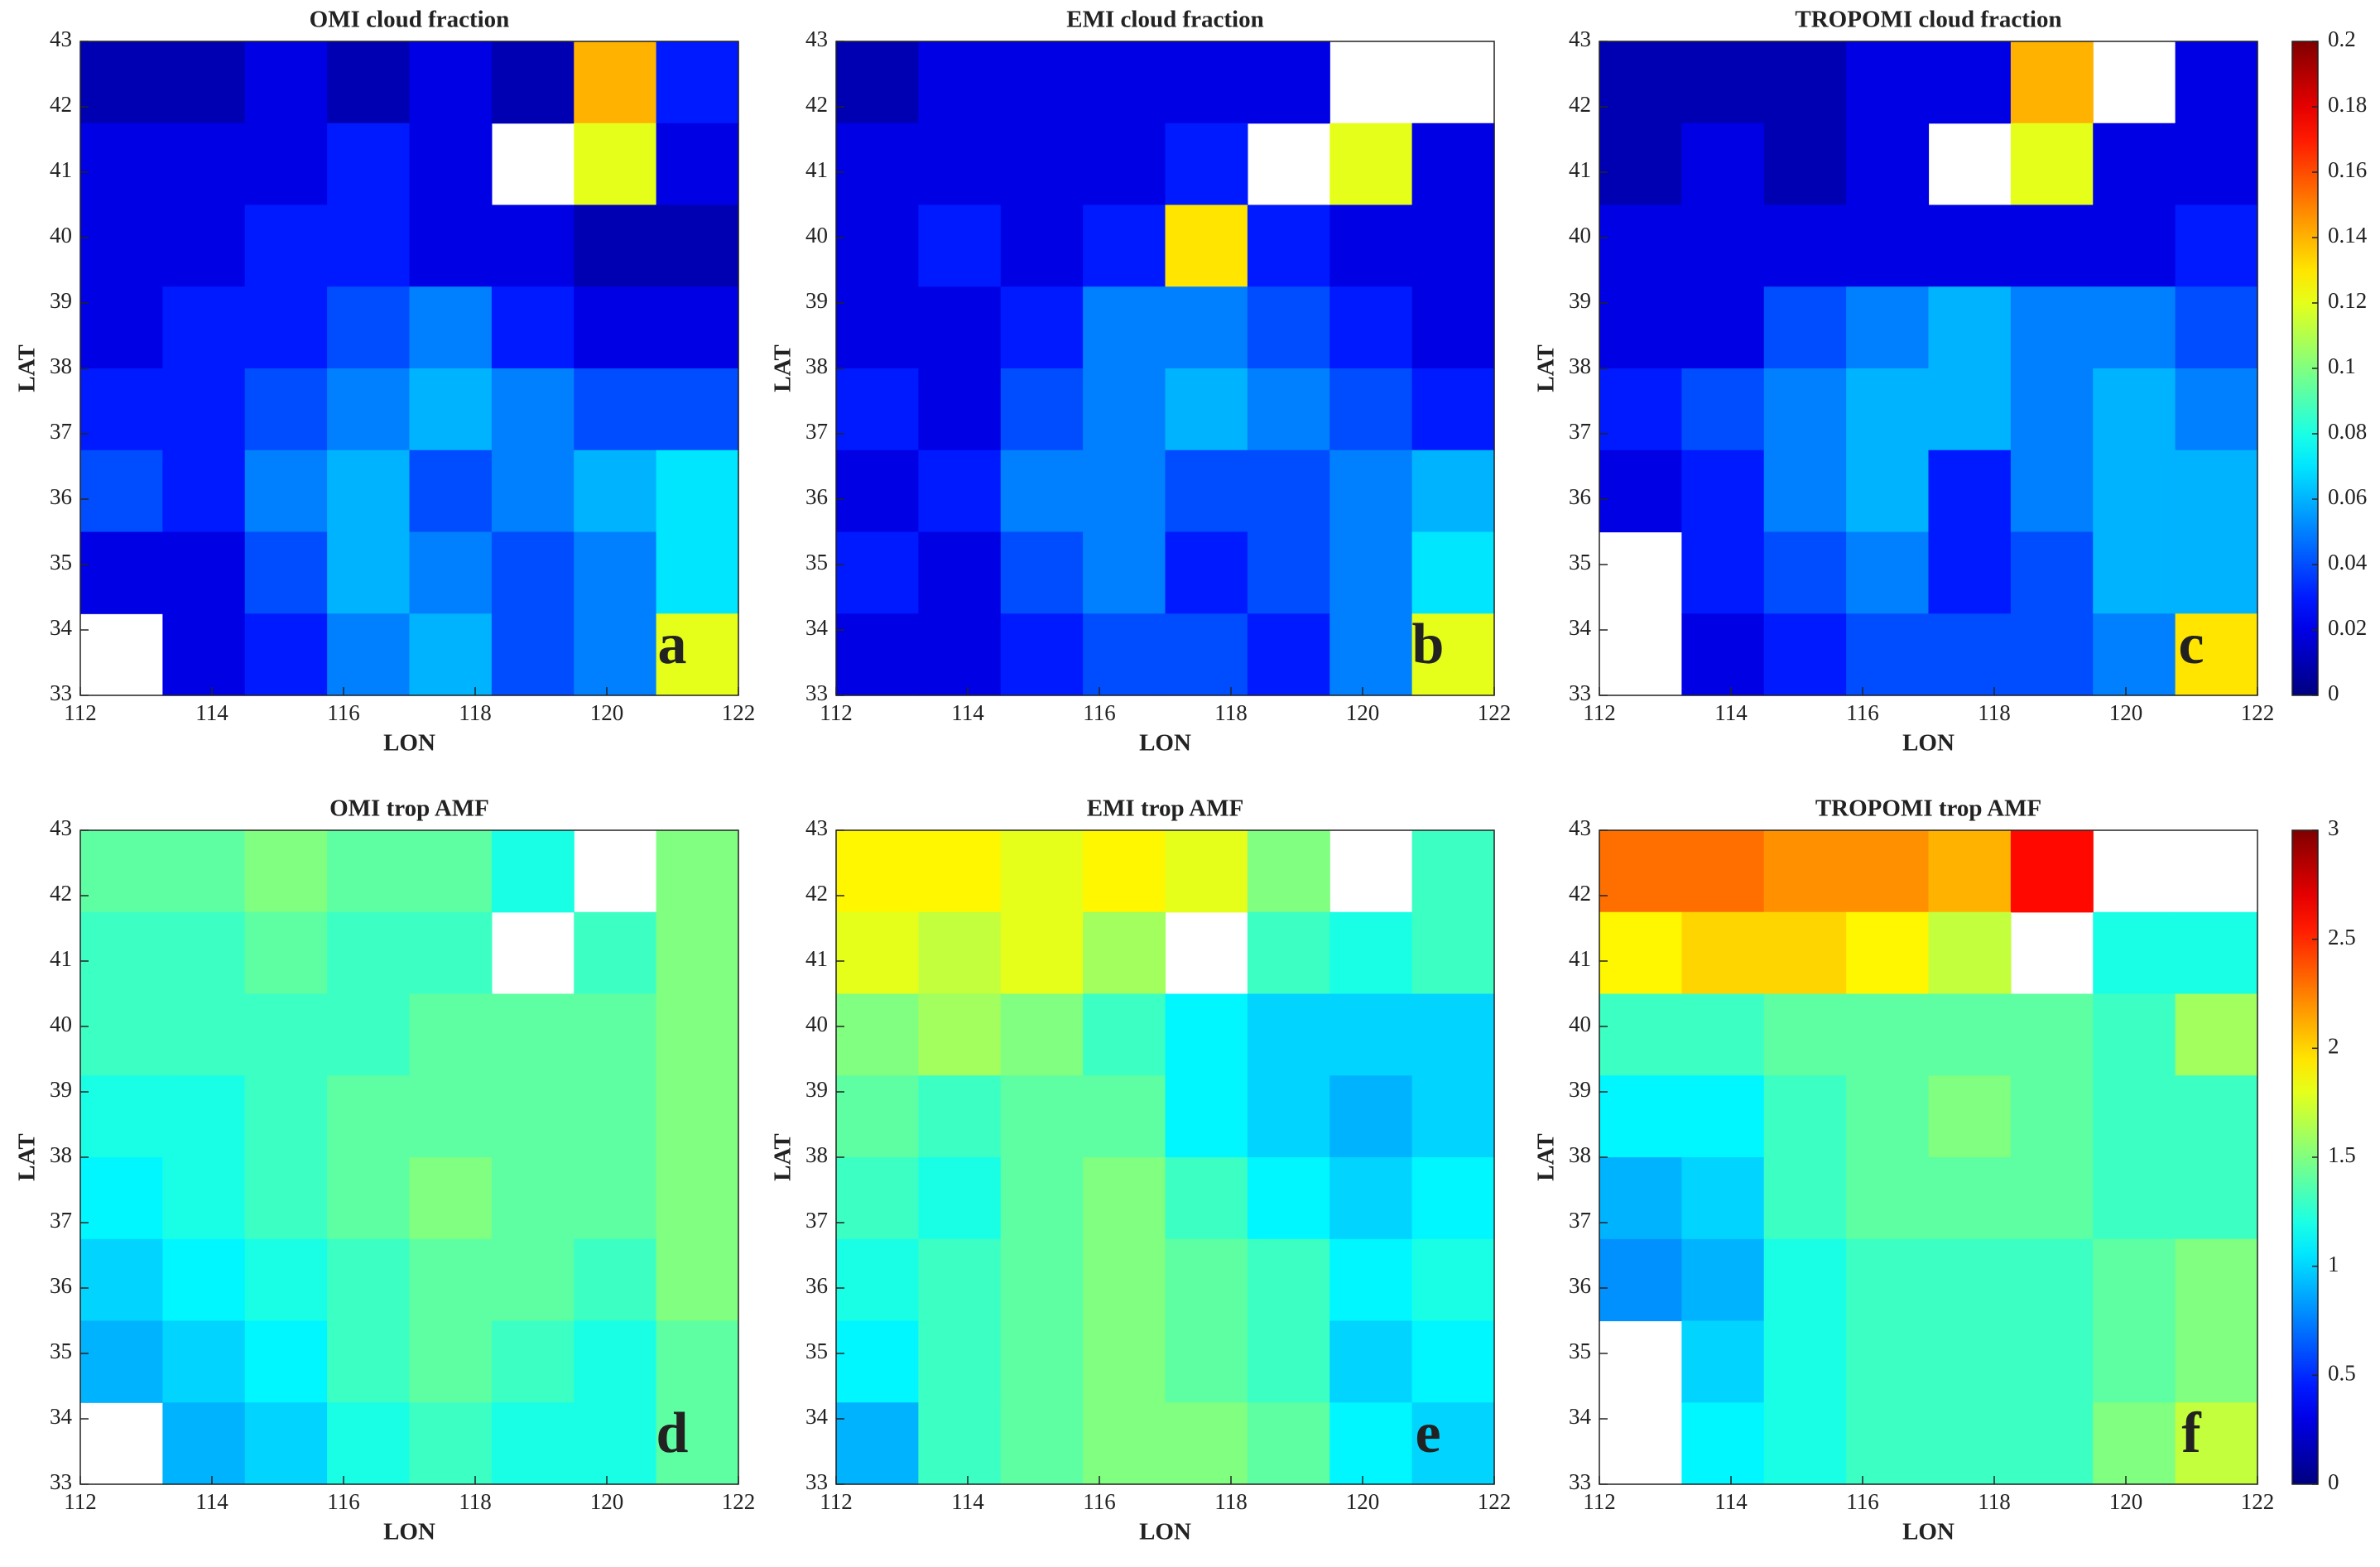 The height and width of the screenshot is (1567, 2380). Describe the element at coordinates (61, 627) in the screenshot. I see `y-tick-label: 34` at that location.